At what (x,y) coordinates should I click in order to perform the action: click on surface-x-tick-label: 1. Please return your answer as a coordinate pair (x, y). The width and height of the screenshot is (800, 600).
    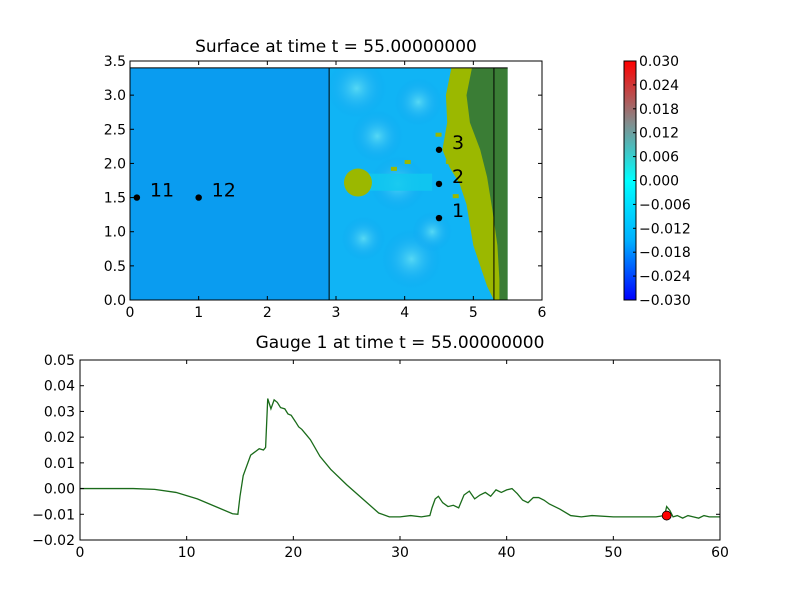
    Looking at the image, I should click on (198, 313).